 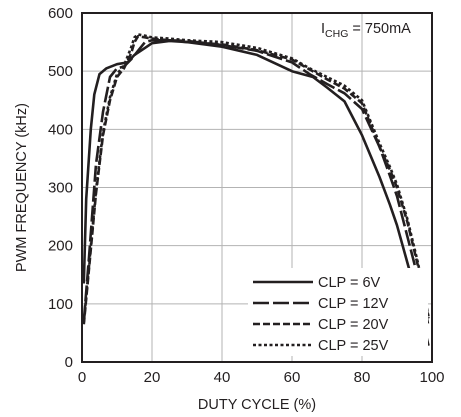 I want to click on legend-label: CLP = 25V, so click(x=353, y=346).